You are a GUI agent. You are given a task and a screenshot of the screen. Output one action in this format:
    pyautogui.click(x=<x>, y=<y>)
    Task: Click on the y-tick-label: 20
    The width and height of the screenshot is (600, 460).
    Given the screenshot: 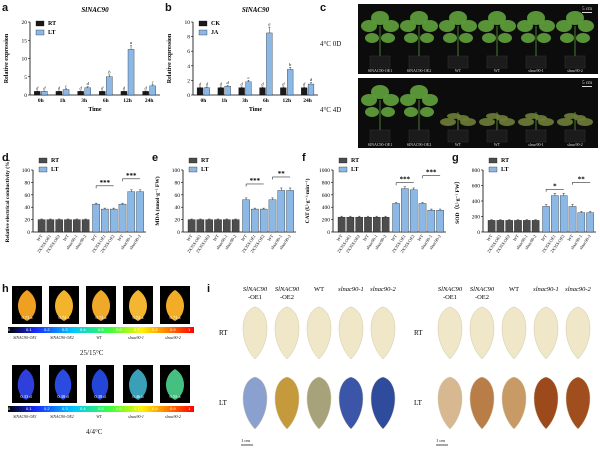 What is the action you would take?
    pyautogui.click(x=28, y=221)
    